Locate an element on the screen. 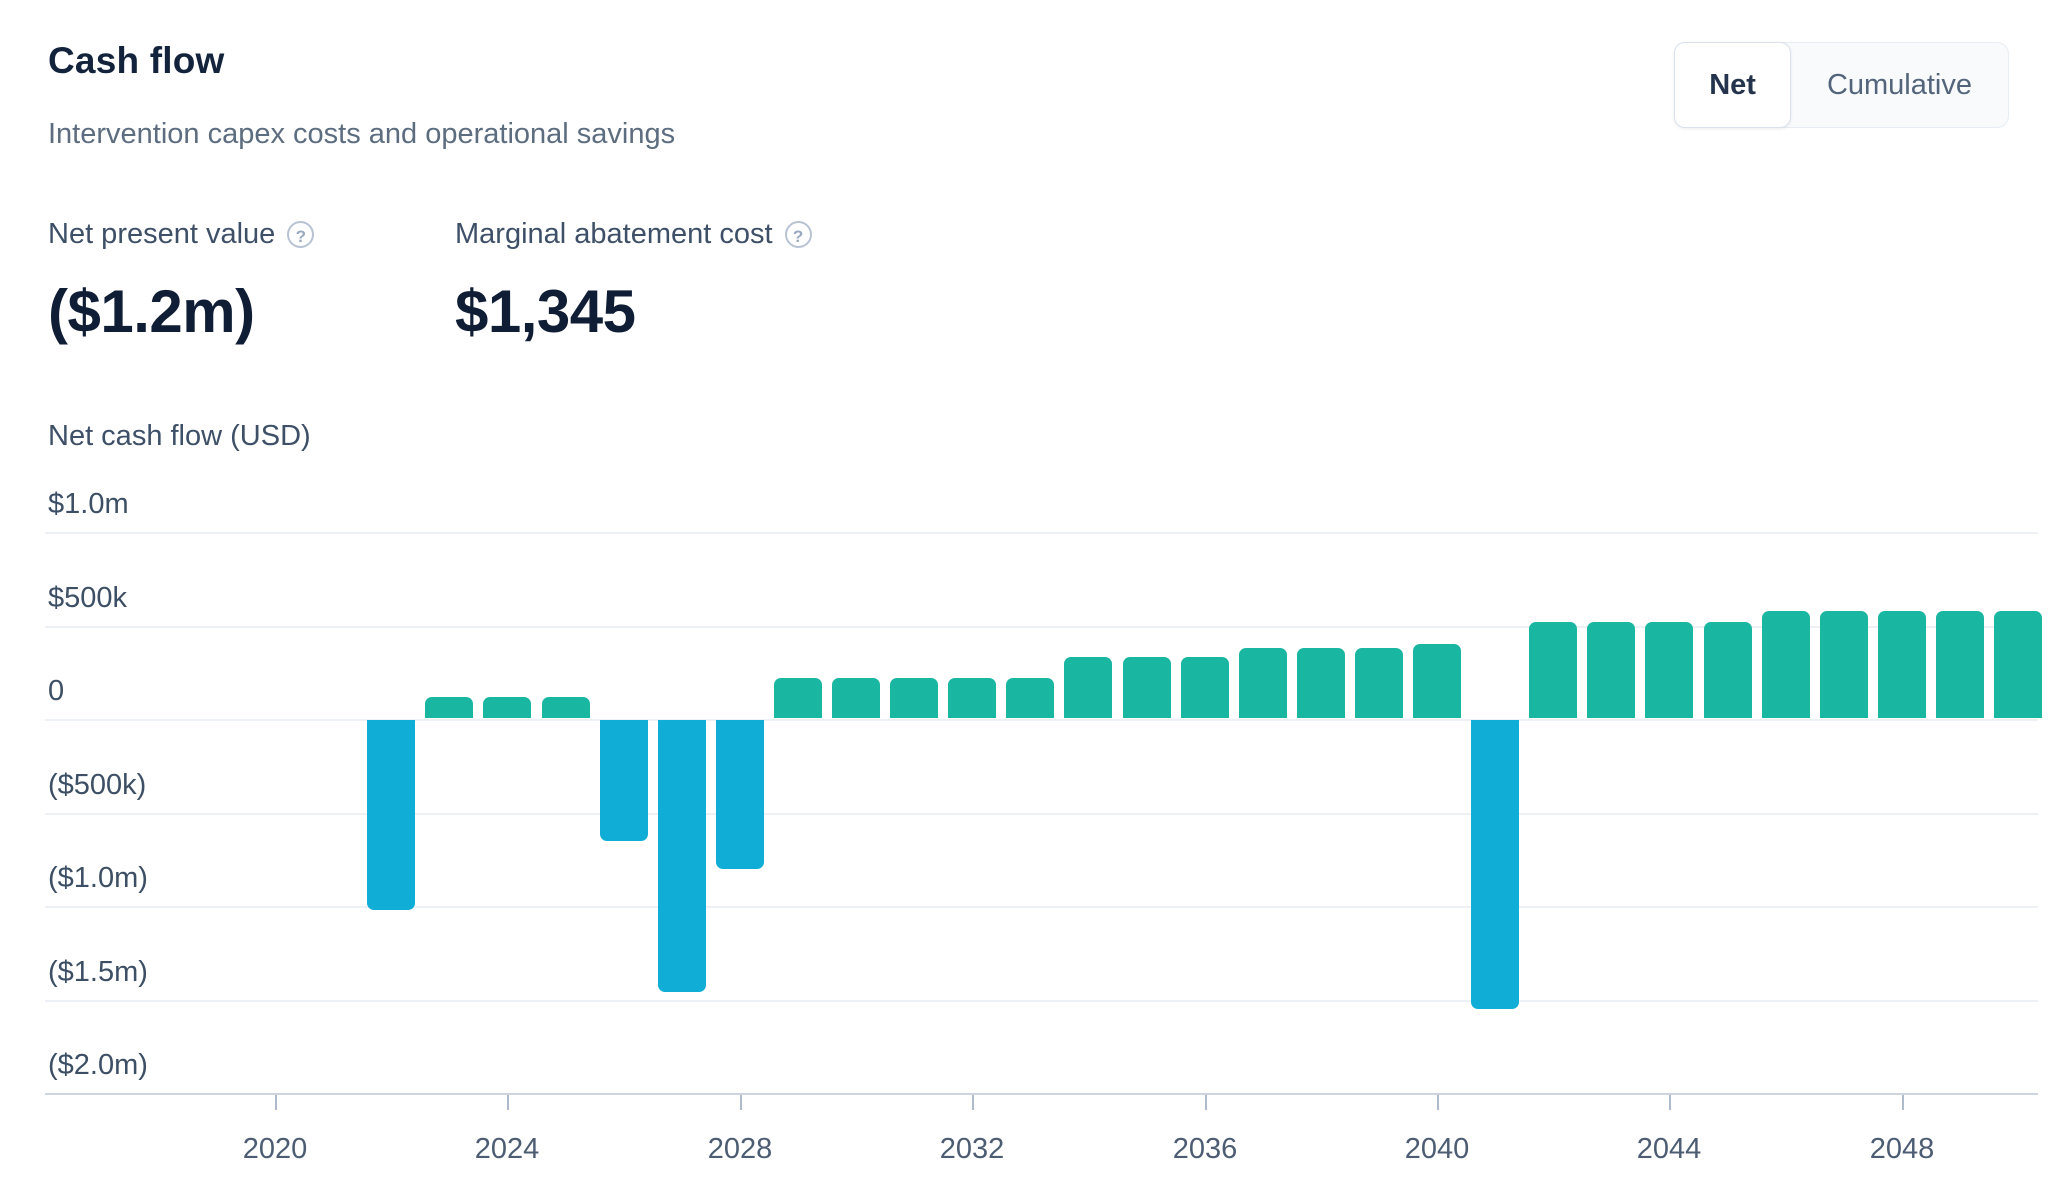 The image size is (2048, 1204). x-tick-label: 2032 is located at coordinates (972, 1149).